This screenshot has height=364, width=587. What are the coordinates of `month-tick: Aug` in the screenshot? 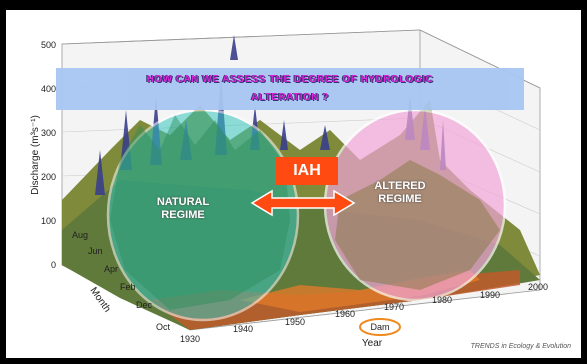 It's located at (80, 235).